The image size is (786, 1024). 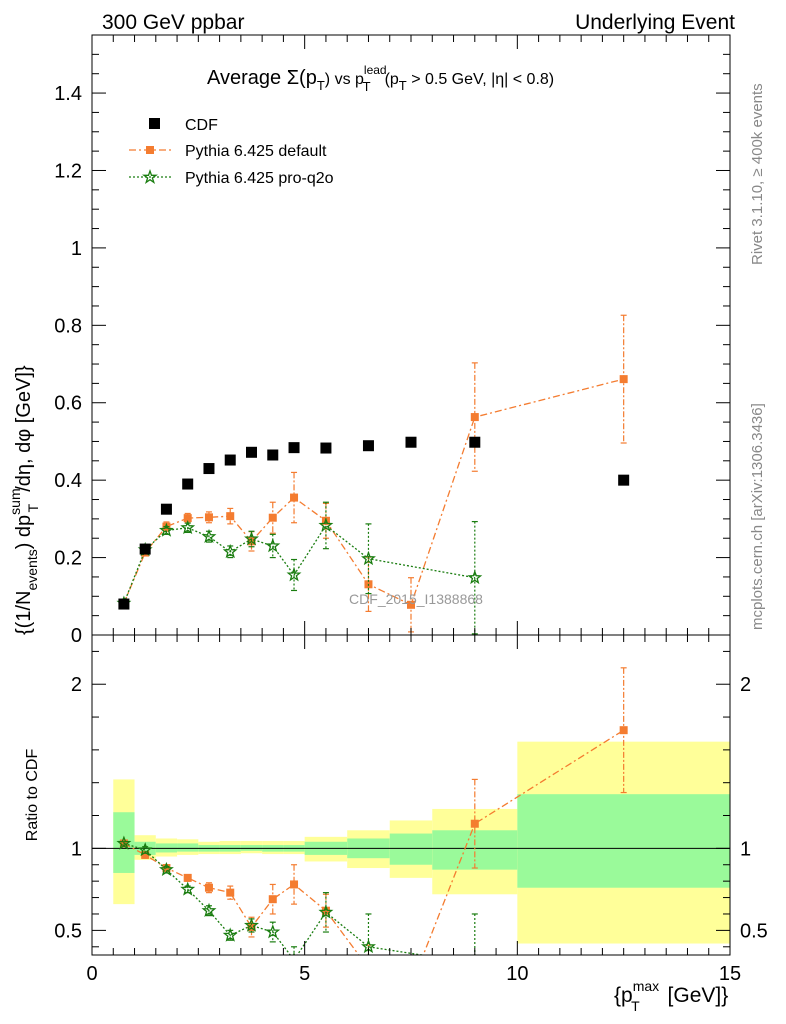 What do you see at coordinates (416, 599) in the screenshot?
I see `analysis-watermark: CDF_2015_I1388868` at bounding box center [416, 599].